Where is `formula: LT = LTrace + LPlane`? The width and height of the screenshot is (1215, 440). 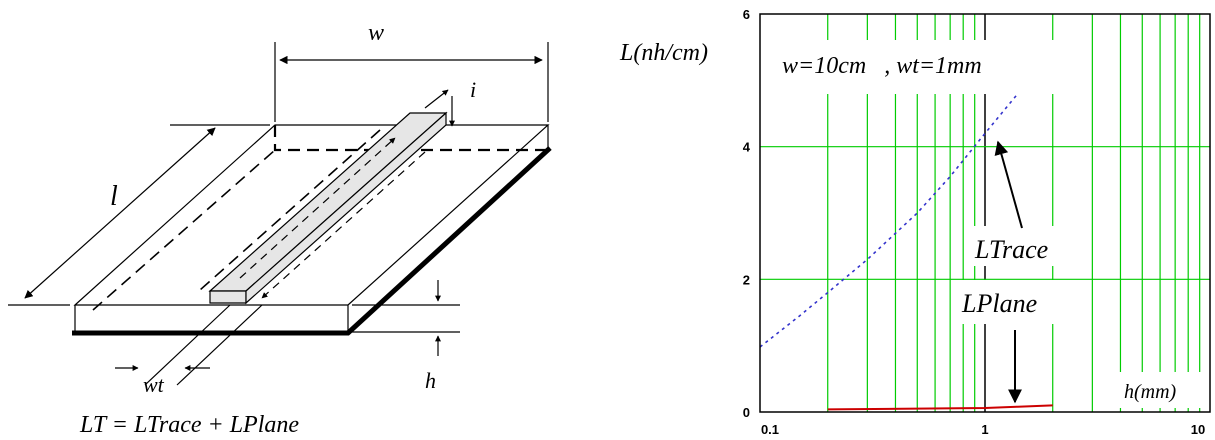
formula: LT = LTrace + LPlane is located at coordinates (189, 425).